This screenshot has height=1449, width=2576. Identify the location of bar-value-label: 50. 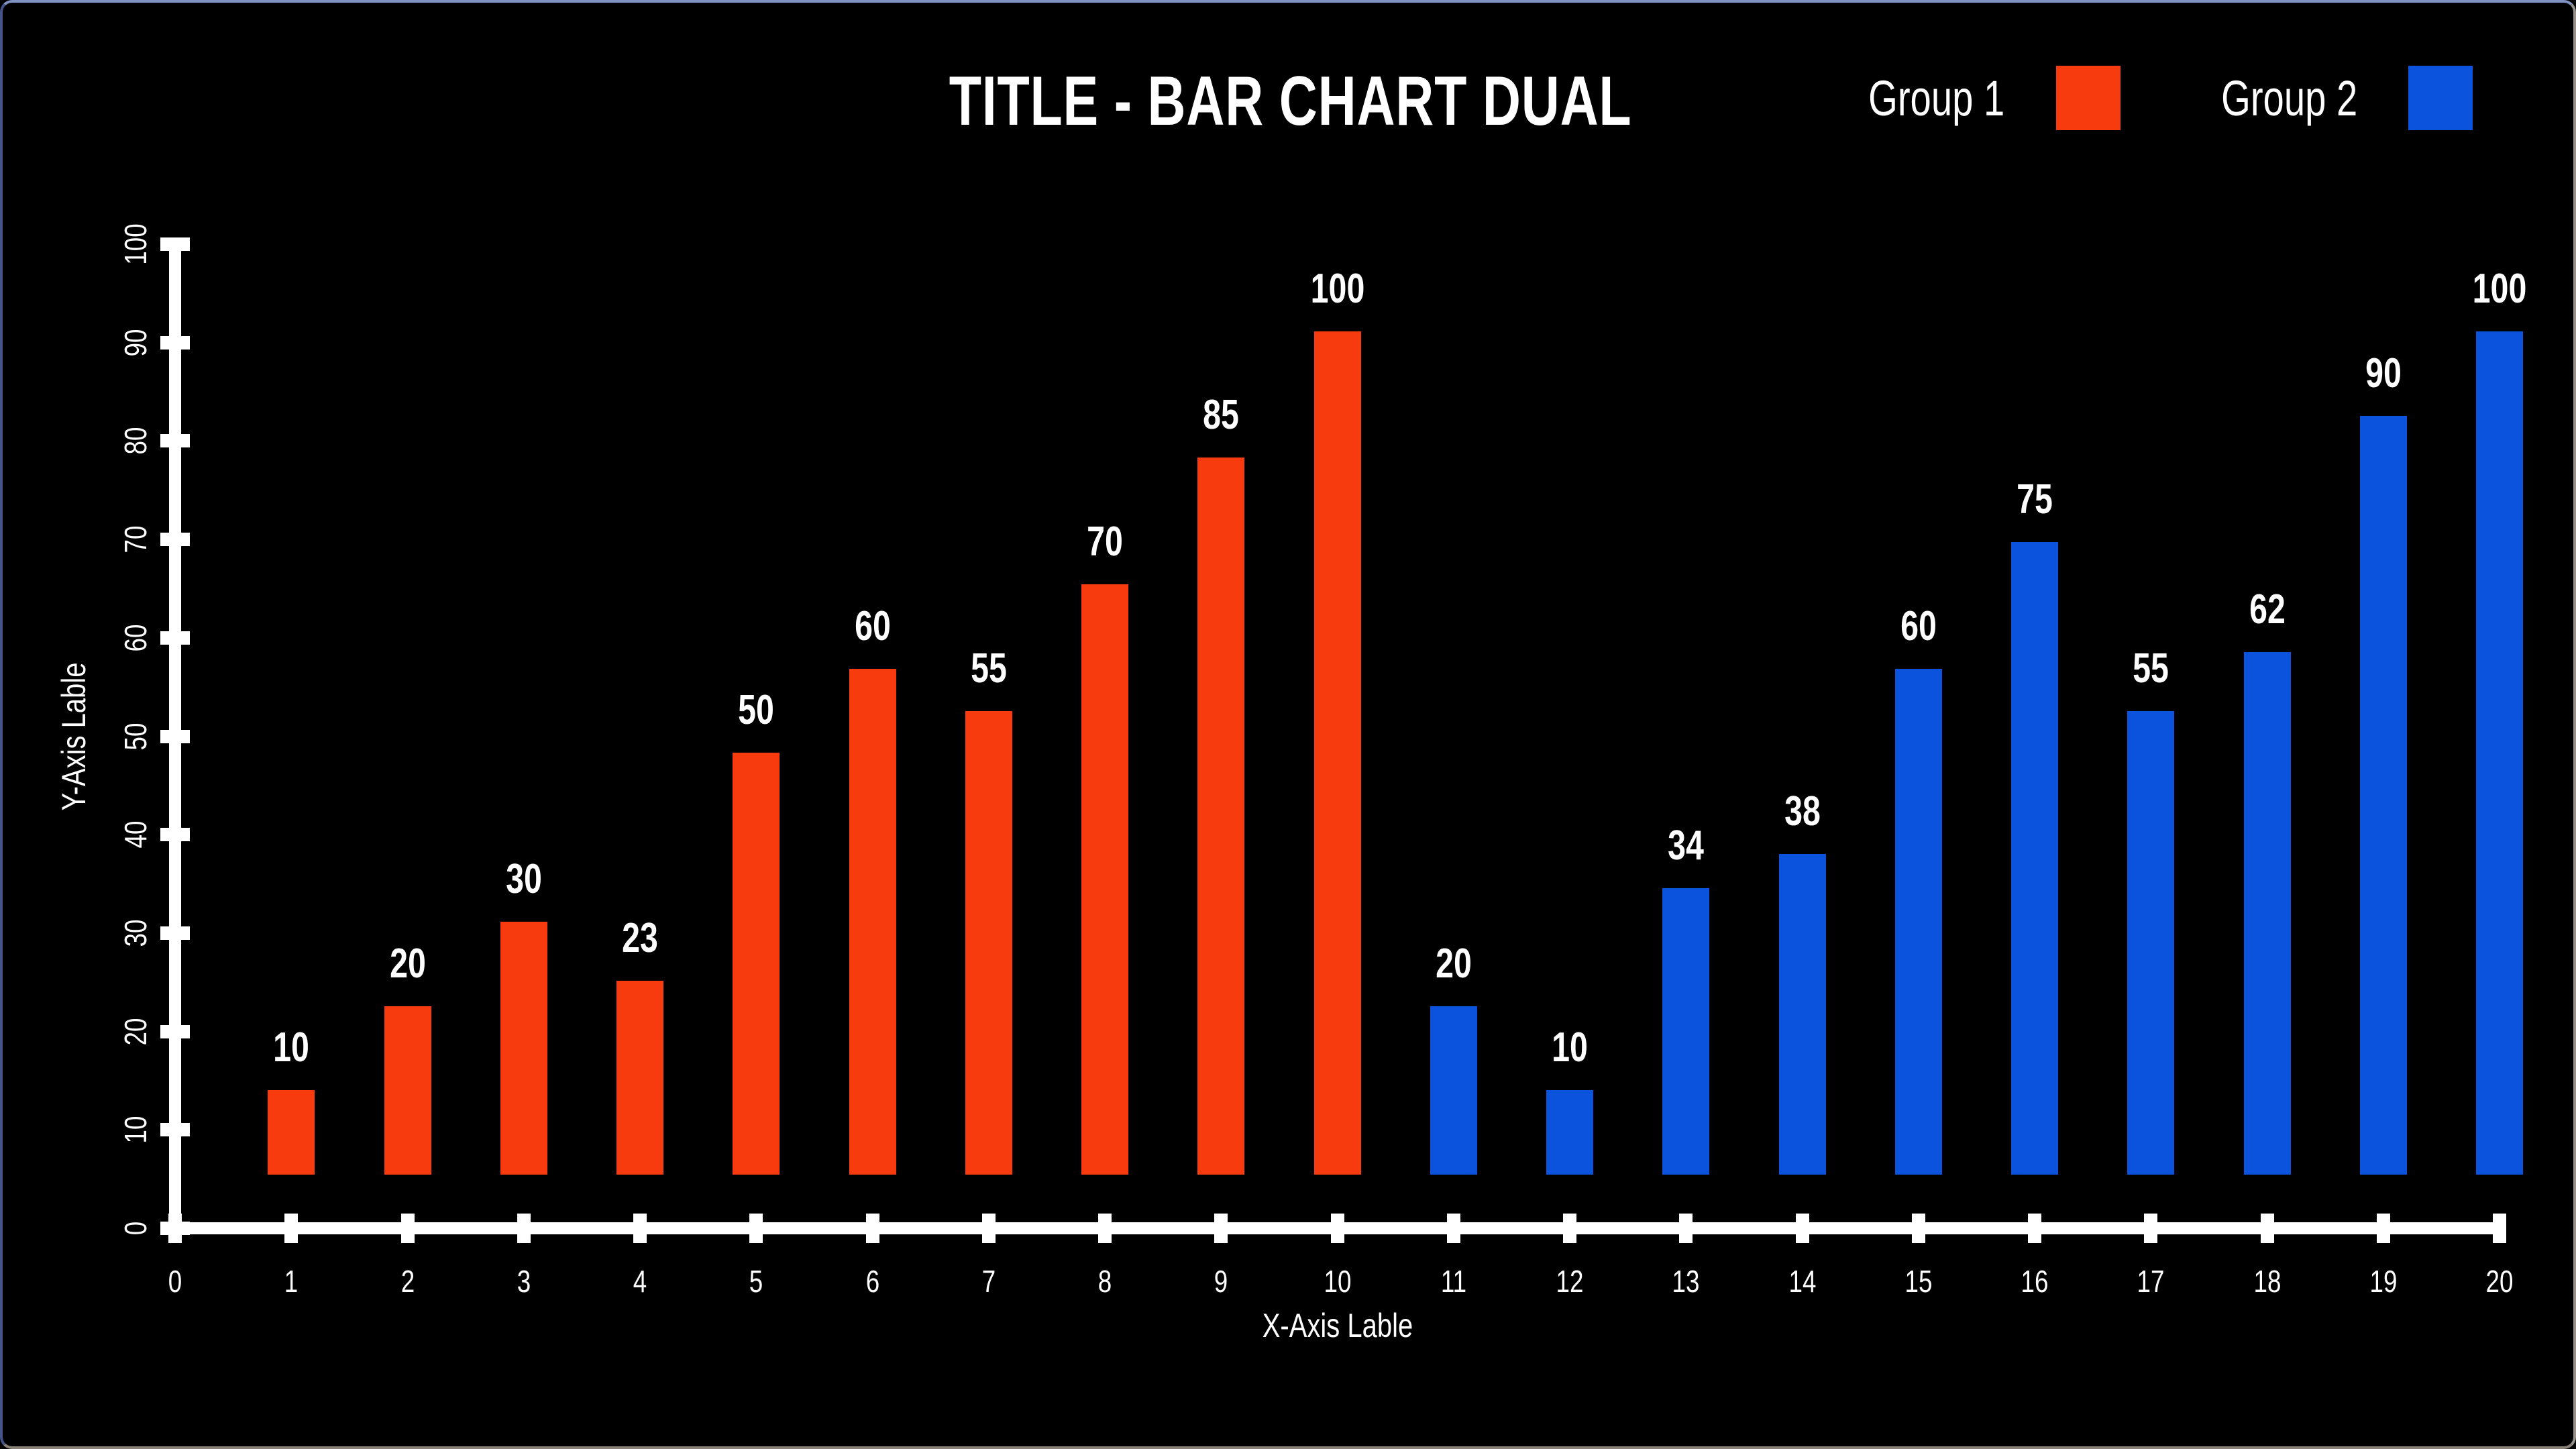
(756, 710).